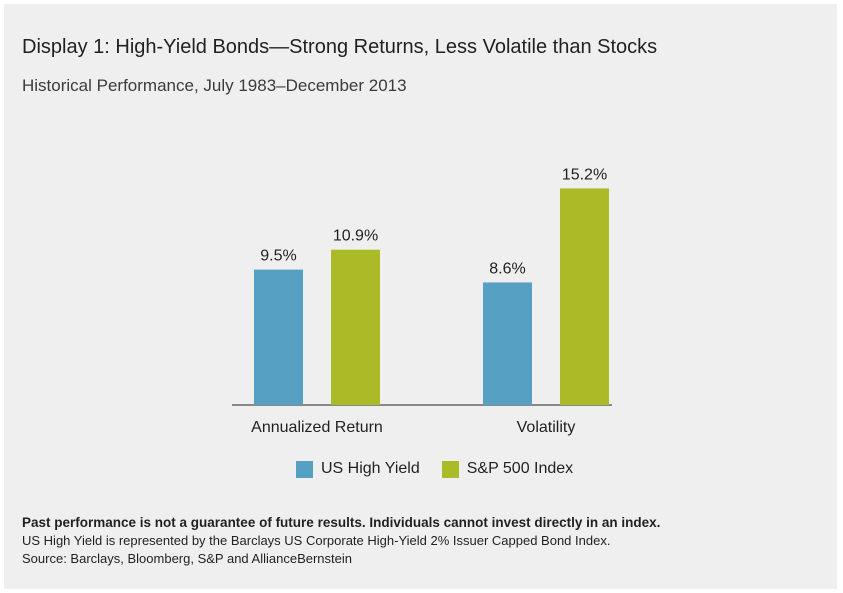 The width and height of the screenshot is (843, 593). Describe the element at coordinates (584, 296) in the screenshot. I see `bar-volatility-s-p-500-index` at that location.